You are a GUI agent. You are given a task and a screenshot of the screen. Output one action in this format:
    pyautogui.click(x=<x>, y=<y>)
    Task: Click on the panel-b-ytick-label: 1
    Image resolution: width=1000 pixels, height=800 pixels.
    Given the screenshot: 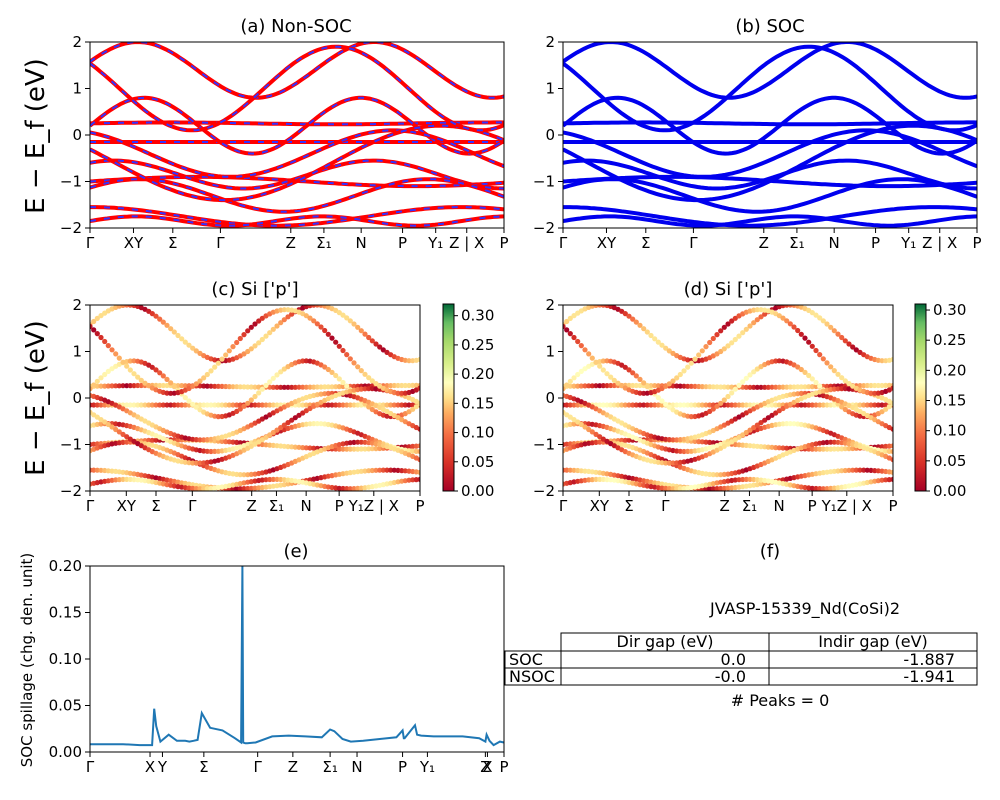 What is the action you would take?
    pyautogui.click(x=550, y=89)
    